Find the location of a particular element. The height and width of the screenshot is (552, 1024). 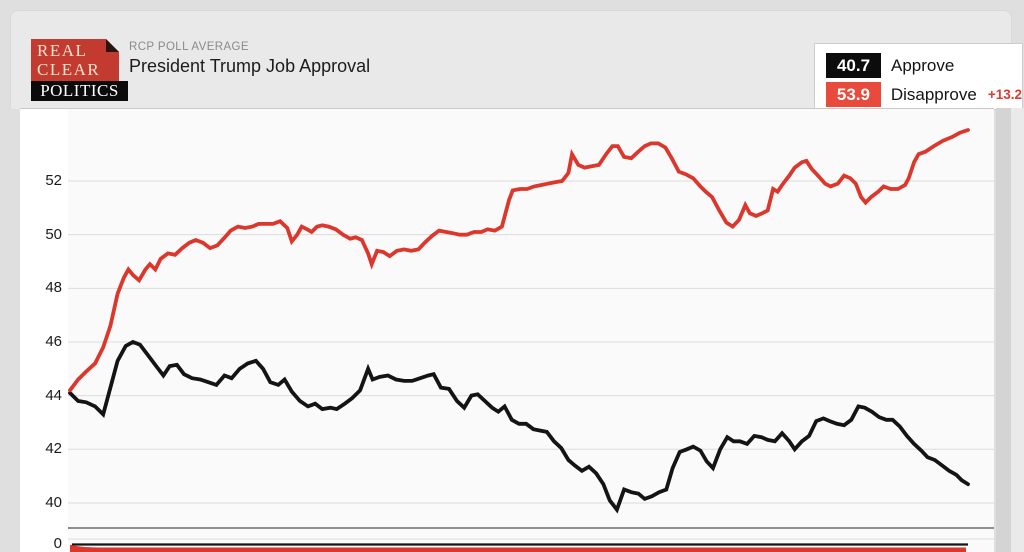

legend-row-disapprove: 53.9 Disapprove +13.2 is located at coordinates (924, 94).